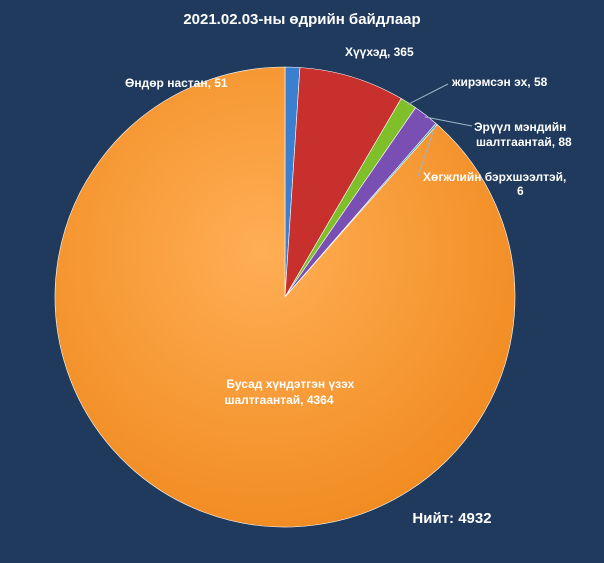 This screenshot has height=563, width=604. Describe the element at coordinates (343, 182) in the screenshot. I see `slice-children` at that location.